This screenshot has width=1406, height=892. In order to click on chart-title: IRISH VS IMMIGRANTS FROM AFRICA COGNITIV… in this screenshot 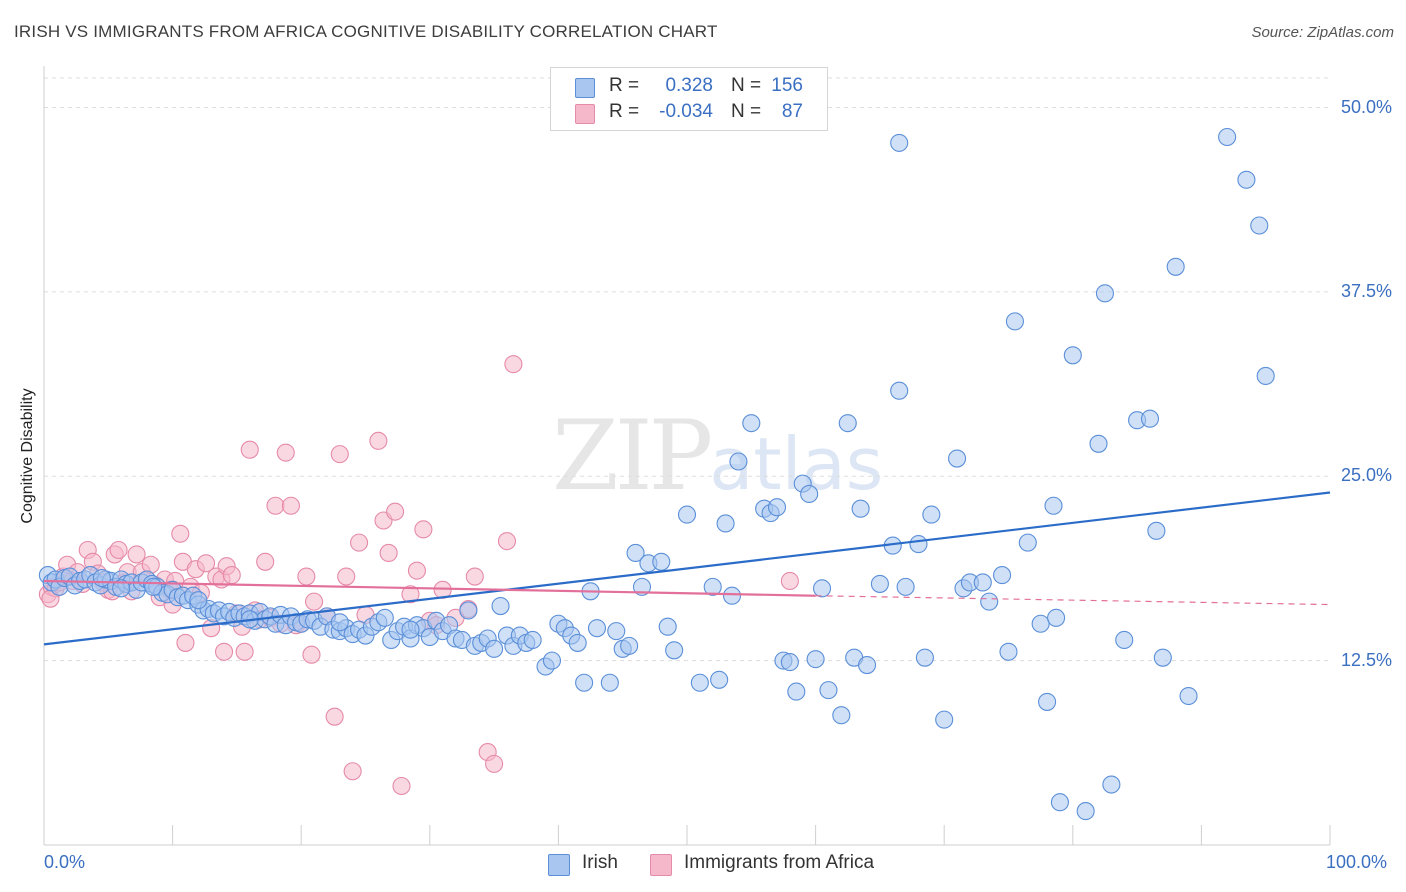, I will do `click(366, 31)`.